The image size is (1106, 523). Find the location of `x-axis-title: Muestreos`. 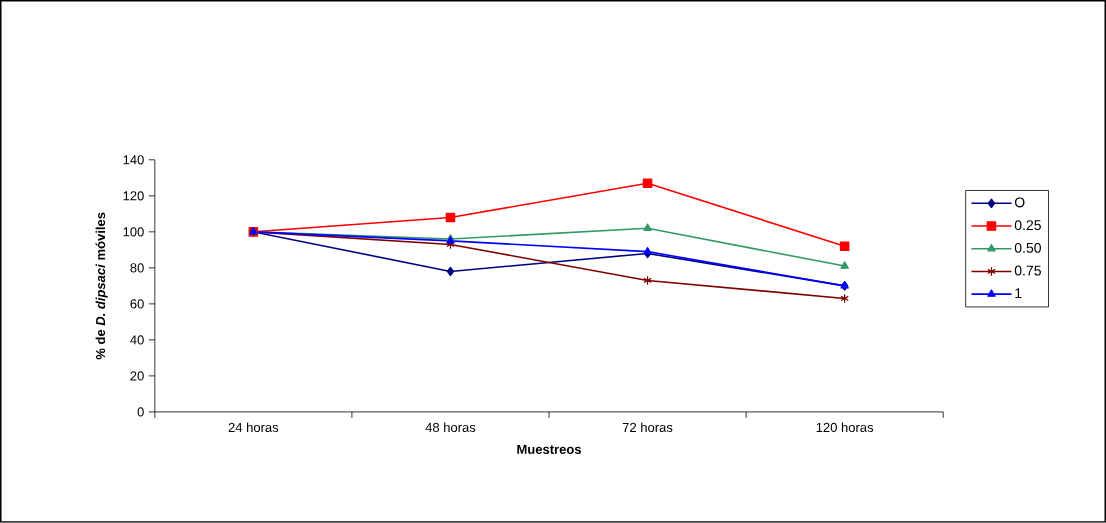

x-axis-title: Muestreos is located at coordinates (549, 450).